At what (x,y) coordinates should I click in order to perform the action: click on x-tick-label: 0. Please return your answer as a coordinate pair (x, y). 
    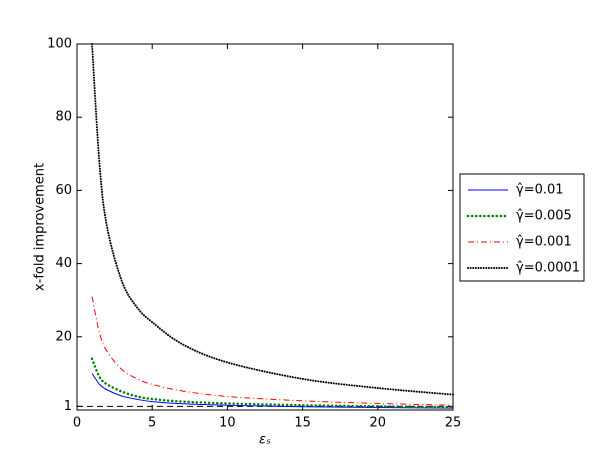
    Looking at the image, I should click on (77, 423).